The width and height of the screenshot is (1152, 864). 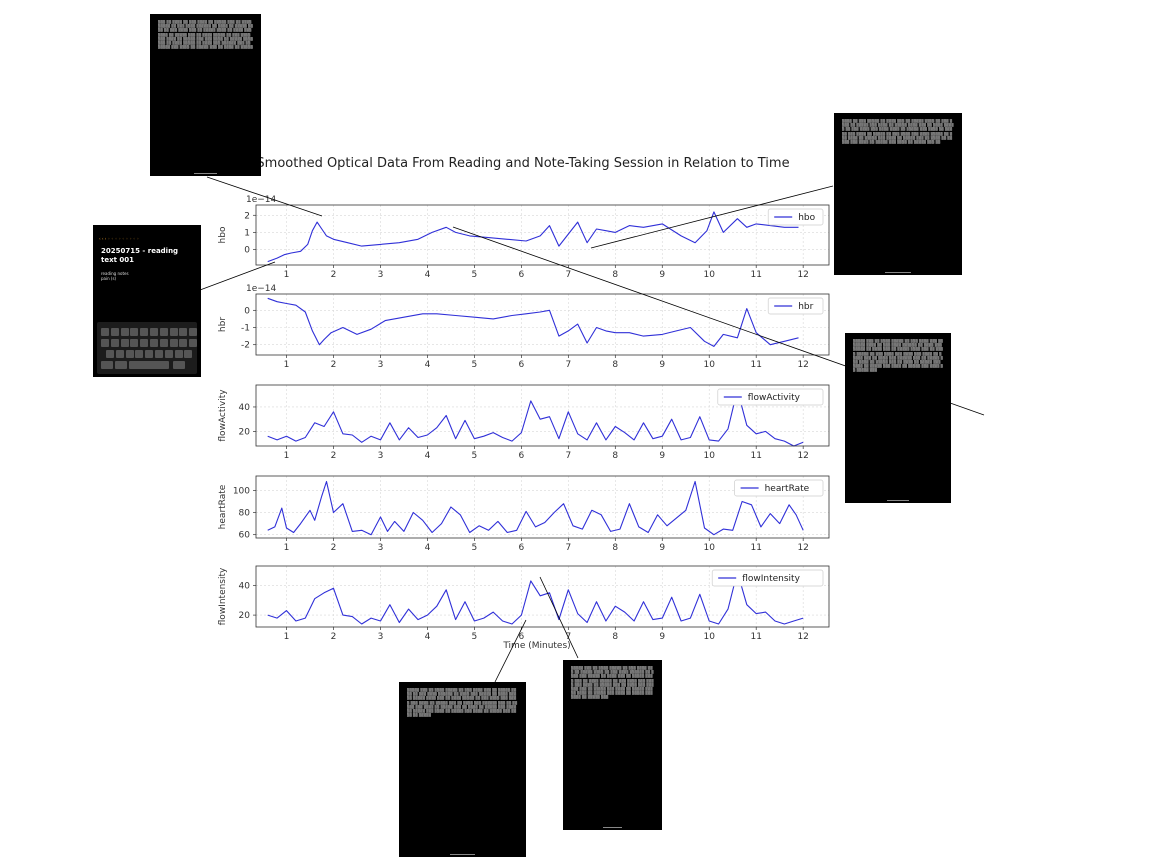 What do you see at coordinates (806, 218) in the screenshot?
I see `legend-label: hbo` at bounding box center [806, 218].